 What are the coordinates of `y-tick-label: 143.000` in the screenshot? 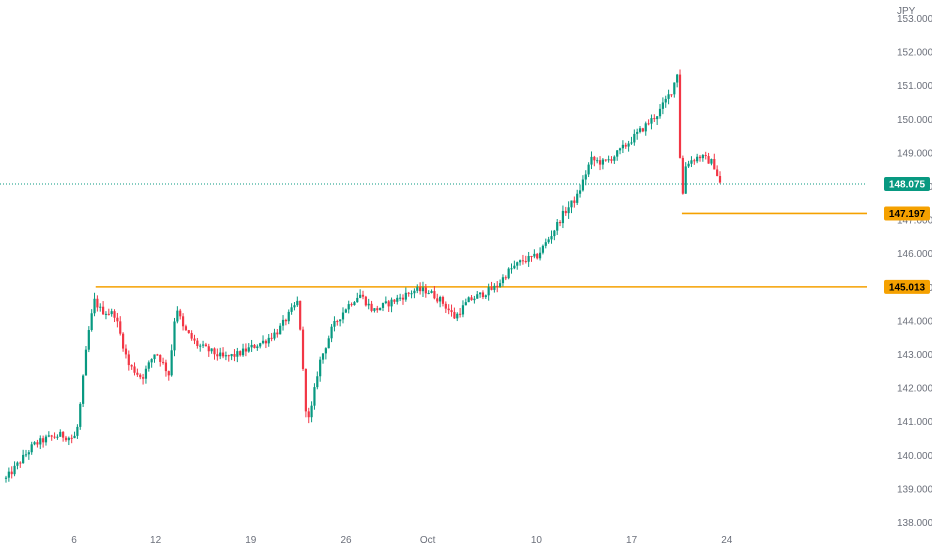 It's located at (914, 355).